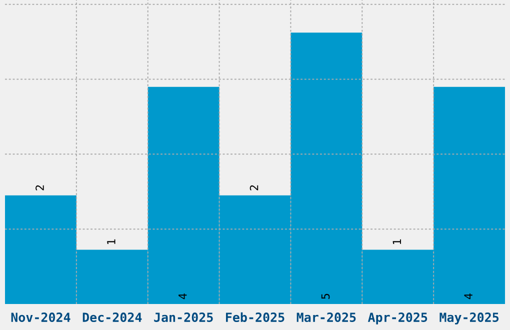  What do you see at coordinates (183, 317) in the screenshot?
I see `x-tick-label: Jan-2025` at bounding box center [183, 317].